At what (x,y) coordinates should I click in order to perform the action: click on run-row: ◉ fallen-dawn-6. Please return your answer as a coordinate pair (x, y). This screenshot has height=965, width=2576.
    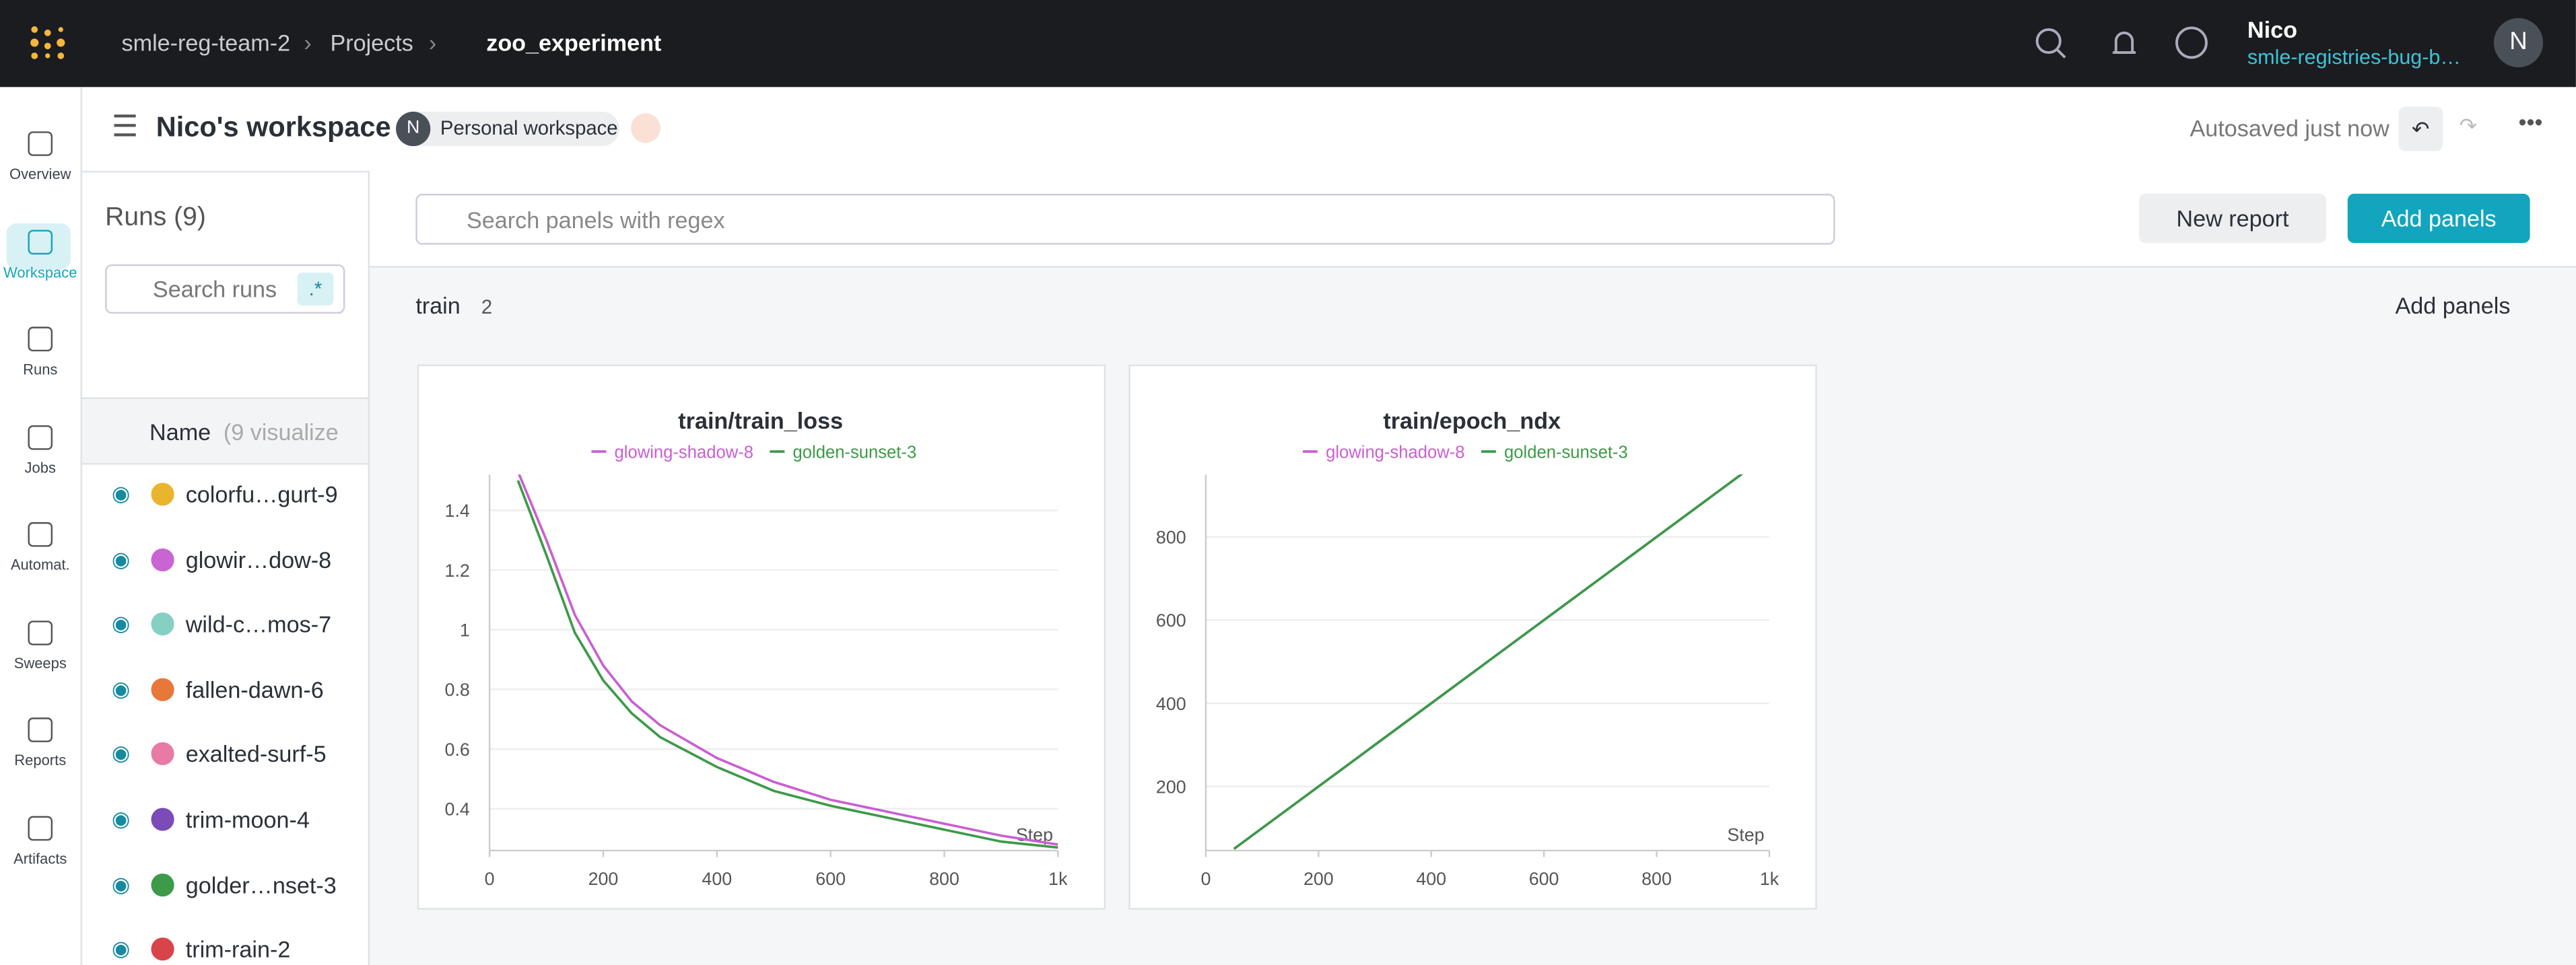
    Looking at the image, I should click on (225, 690).